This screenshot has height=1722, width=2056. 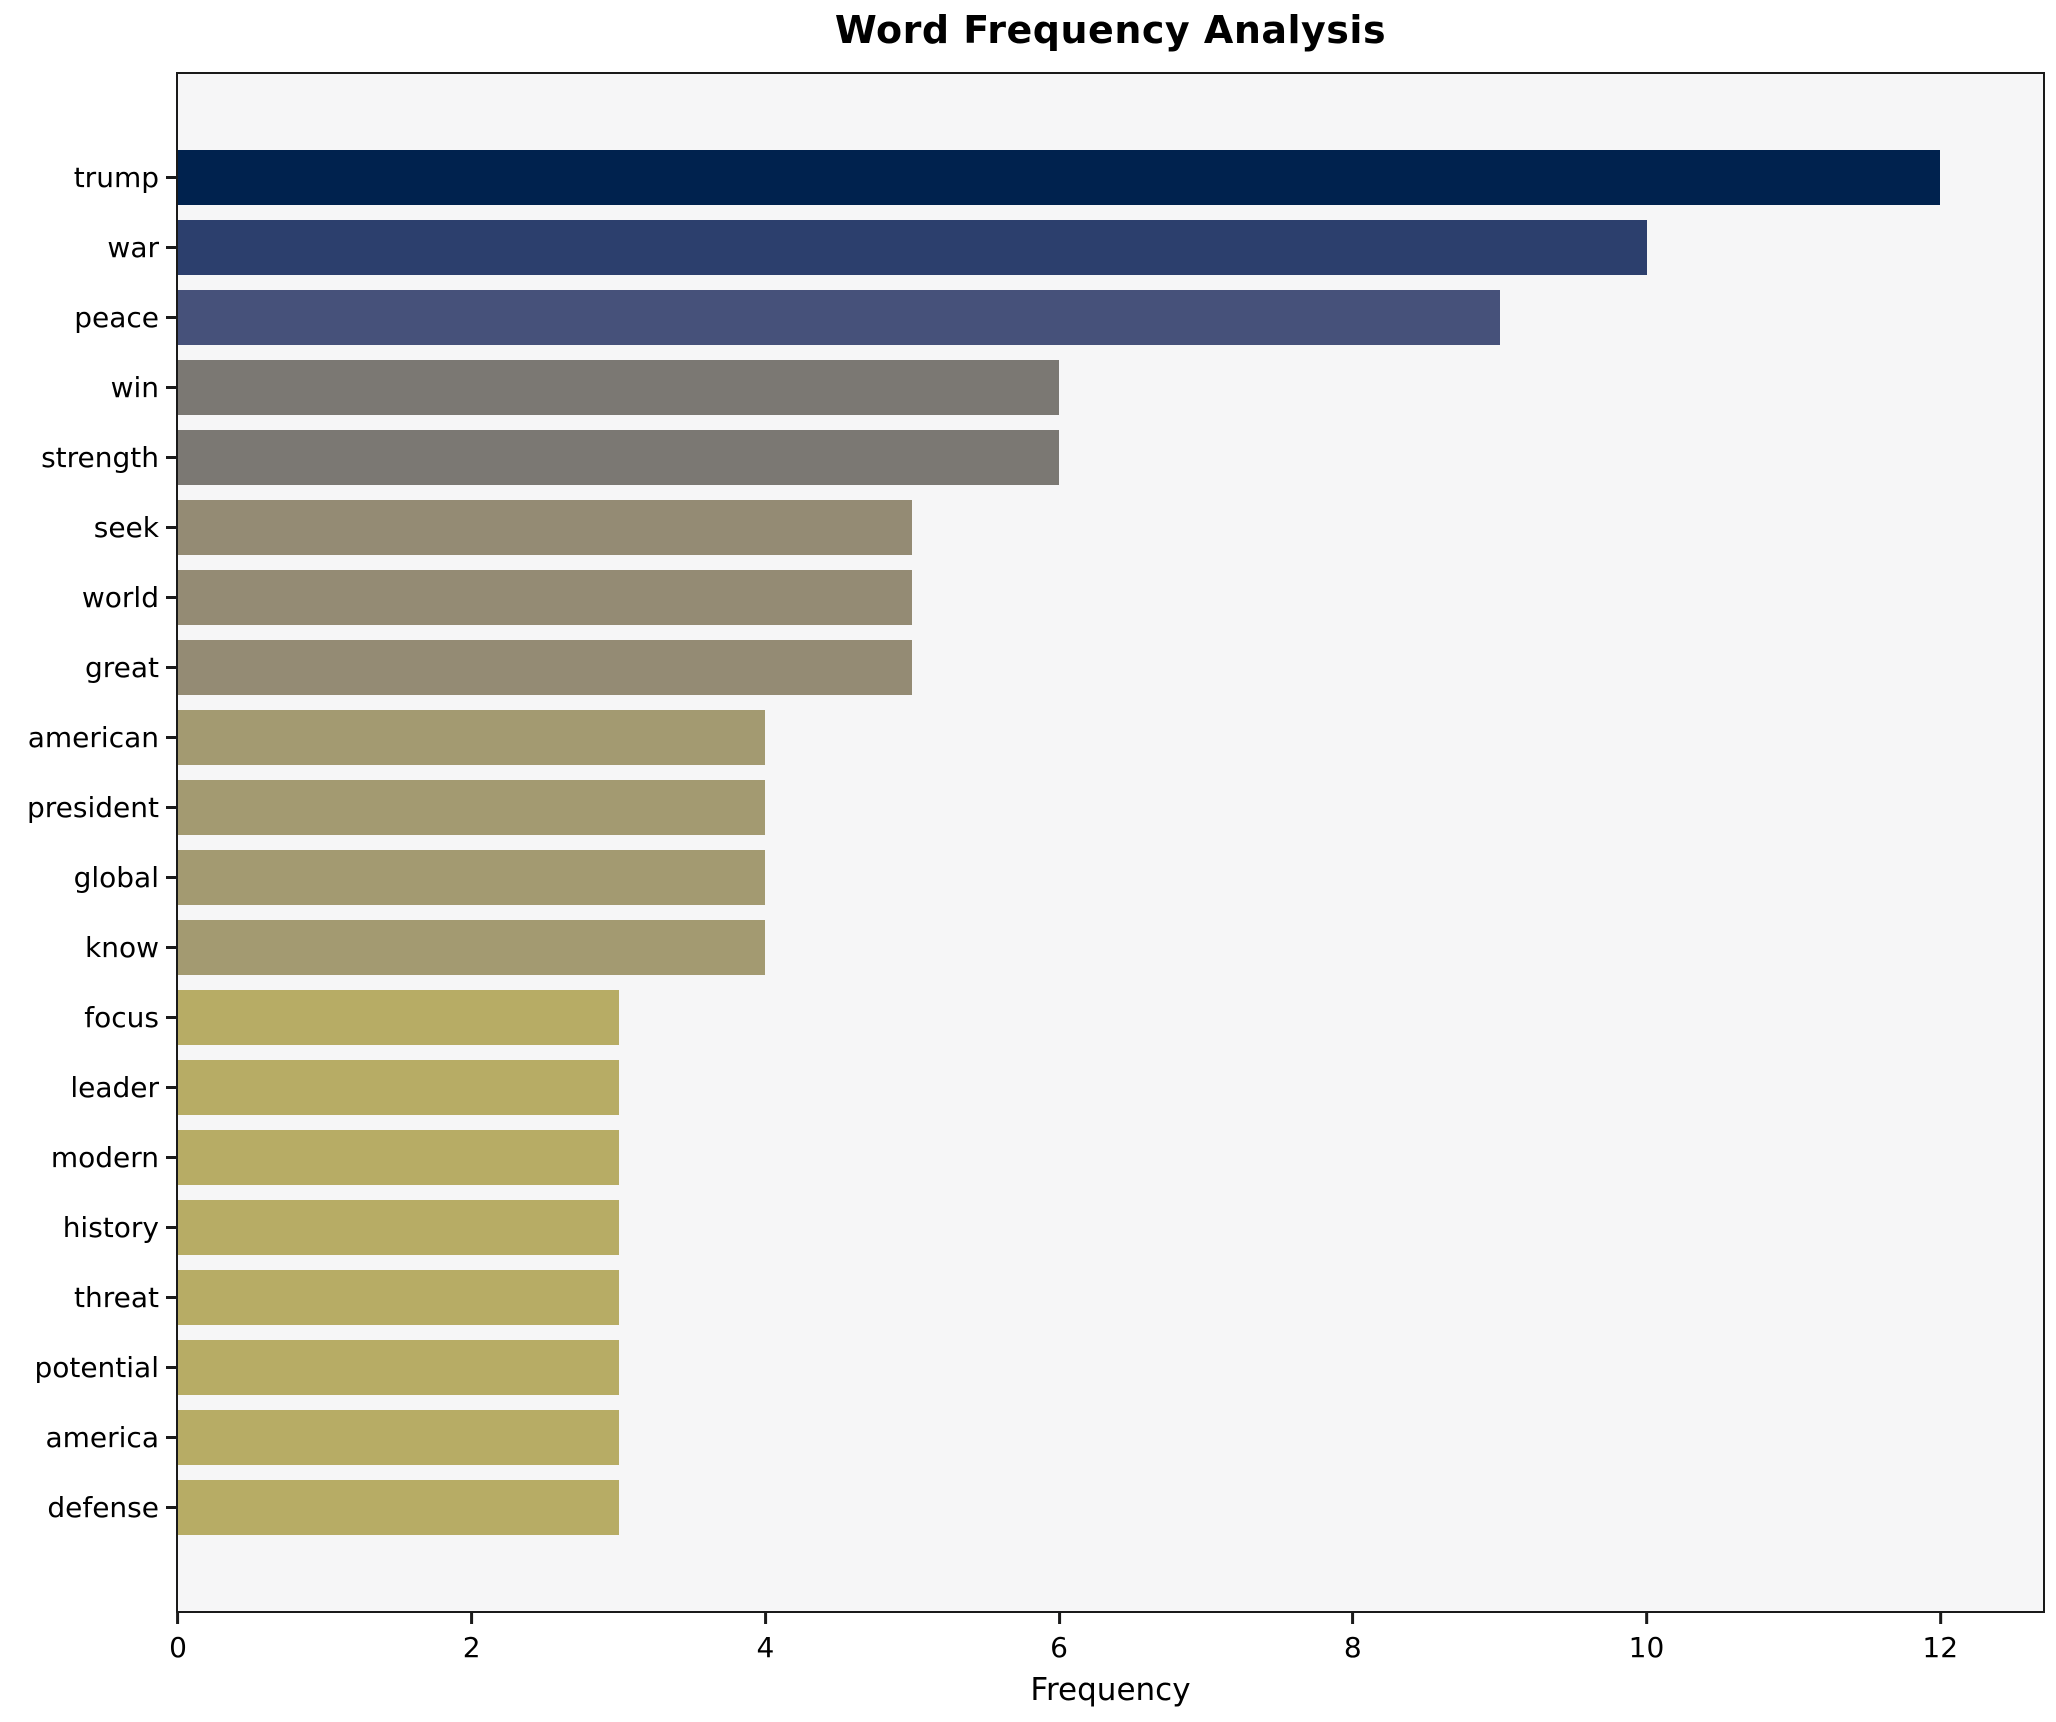 I want to click on y-tick: modern, so click(x=114, y=1158).